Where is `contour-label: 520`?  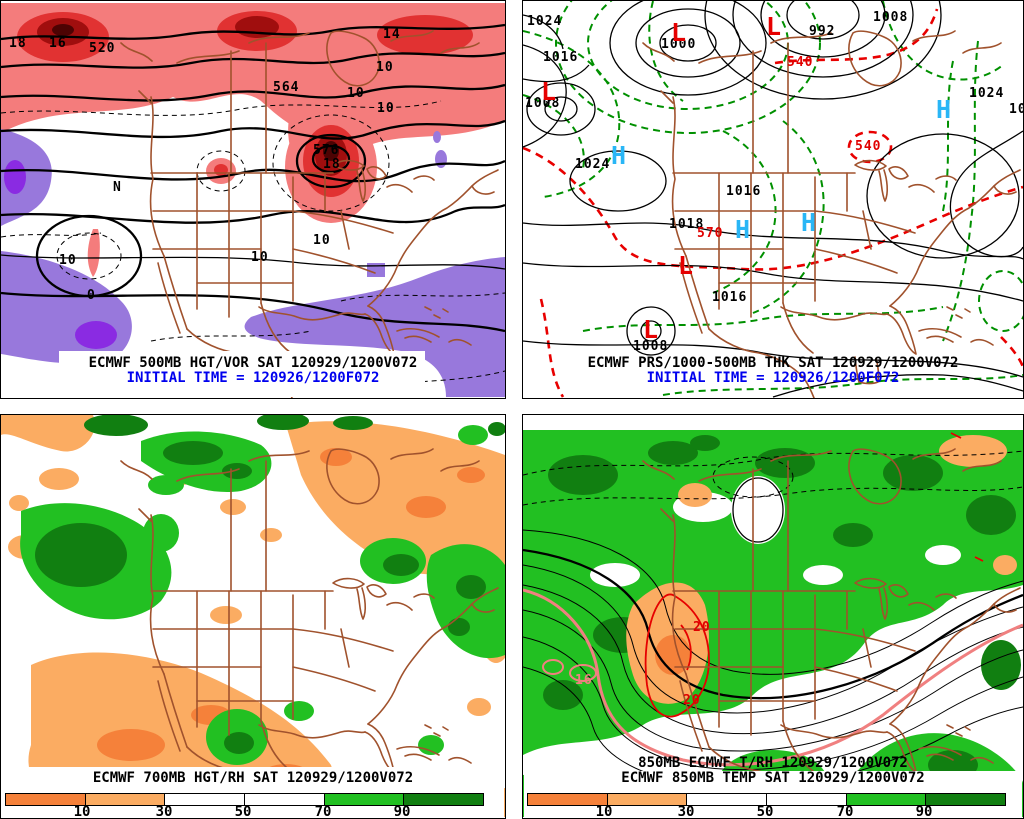 contour-label: 520 is located at coordinates (102, 48).